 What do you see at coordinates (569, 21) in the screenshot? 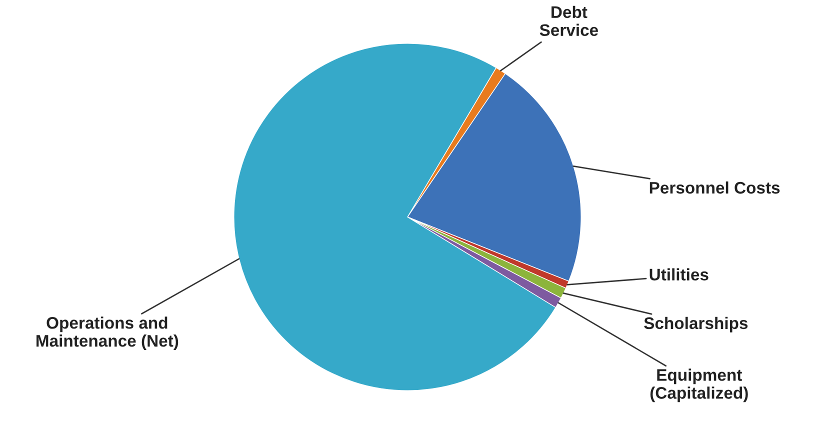
I see `slice-label: Debt Service` at bounding box center [569, 21].